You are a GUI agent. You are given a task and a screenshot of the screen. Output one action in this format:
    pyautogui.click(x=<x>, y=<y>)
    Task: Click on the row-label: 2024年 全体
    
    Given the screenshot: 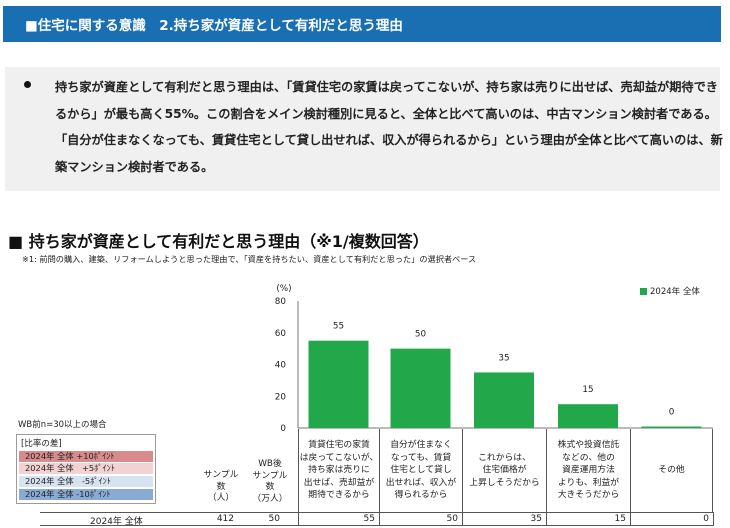 What is the action you would take?
    pyautogui.click(x=116, y=522)
    